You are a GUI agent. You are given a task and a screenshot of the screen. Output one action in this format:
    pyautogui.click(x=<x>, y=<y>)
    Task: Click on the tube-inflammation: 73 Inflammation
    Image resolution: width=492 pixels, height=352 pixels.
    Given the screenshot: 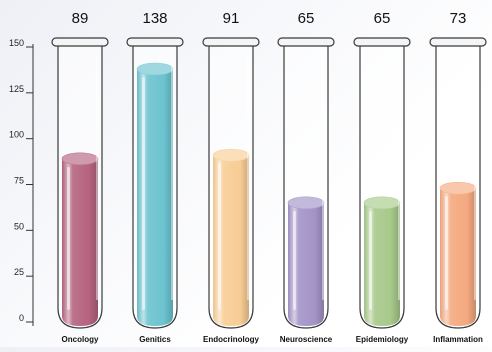 What is the action you would take?
    pyautogui.click(x=458, y=177)
    